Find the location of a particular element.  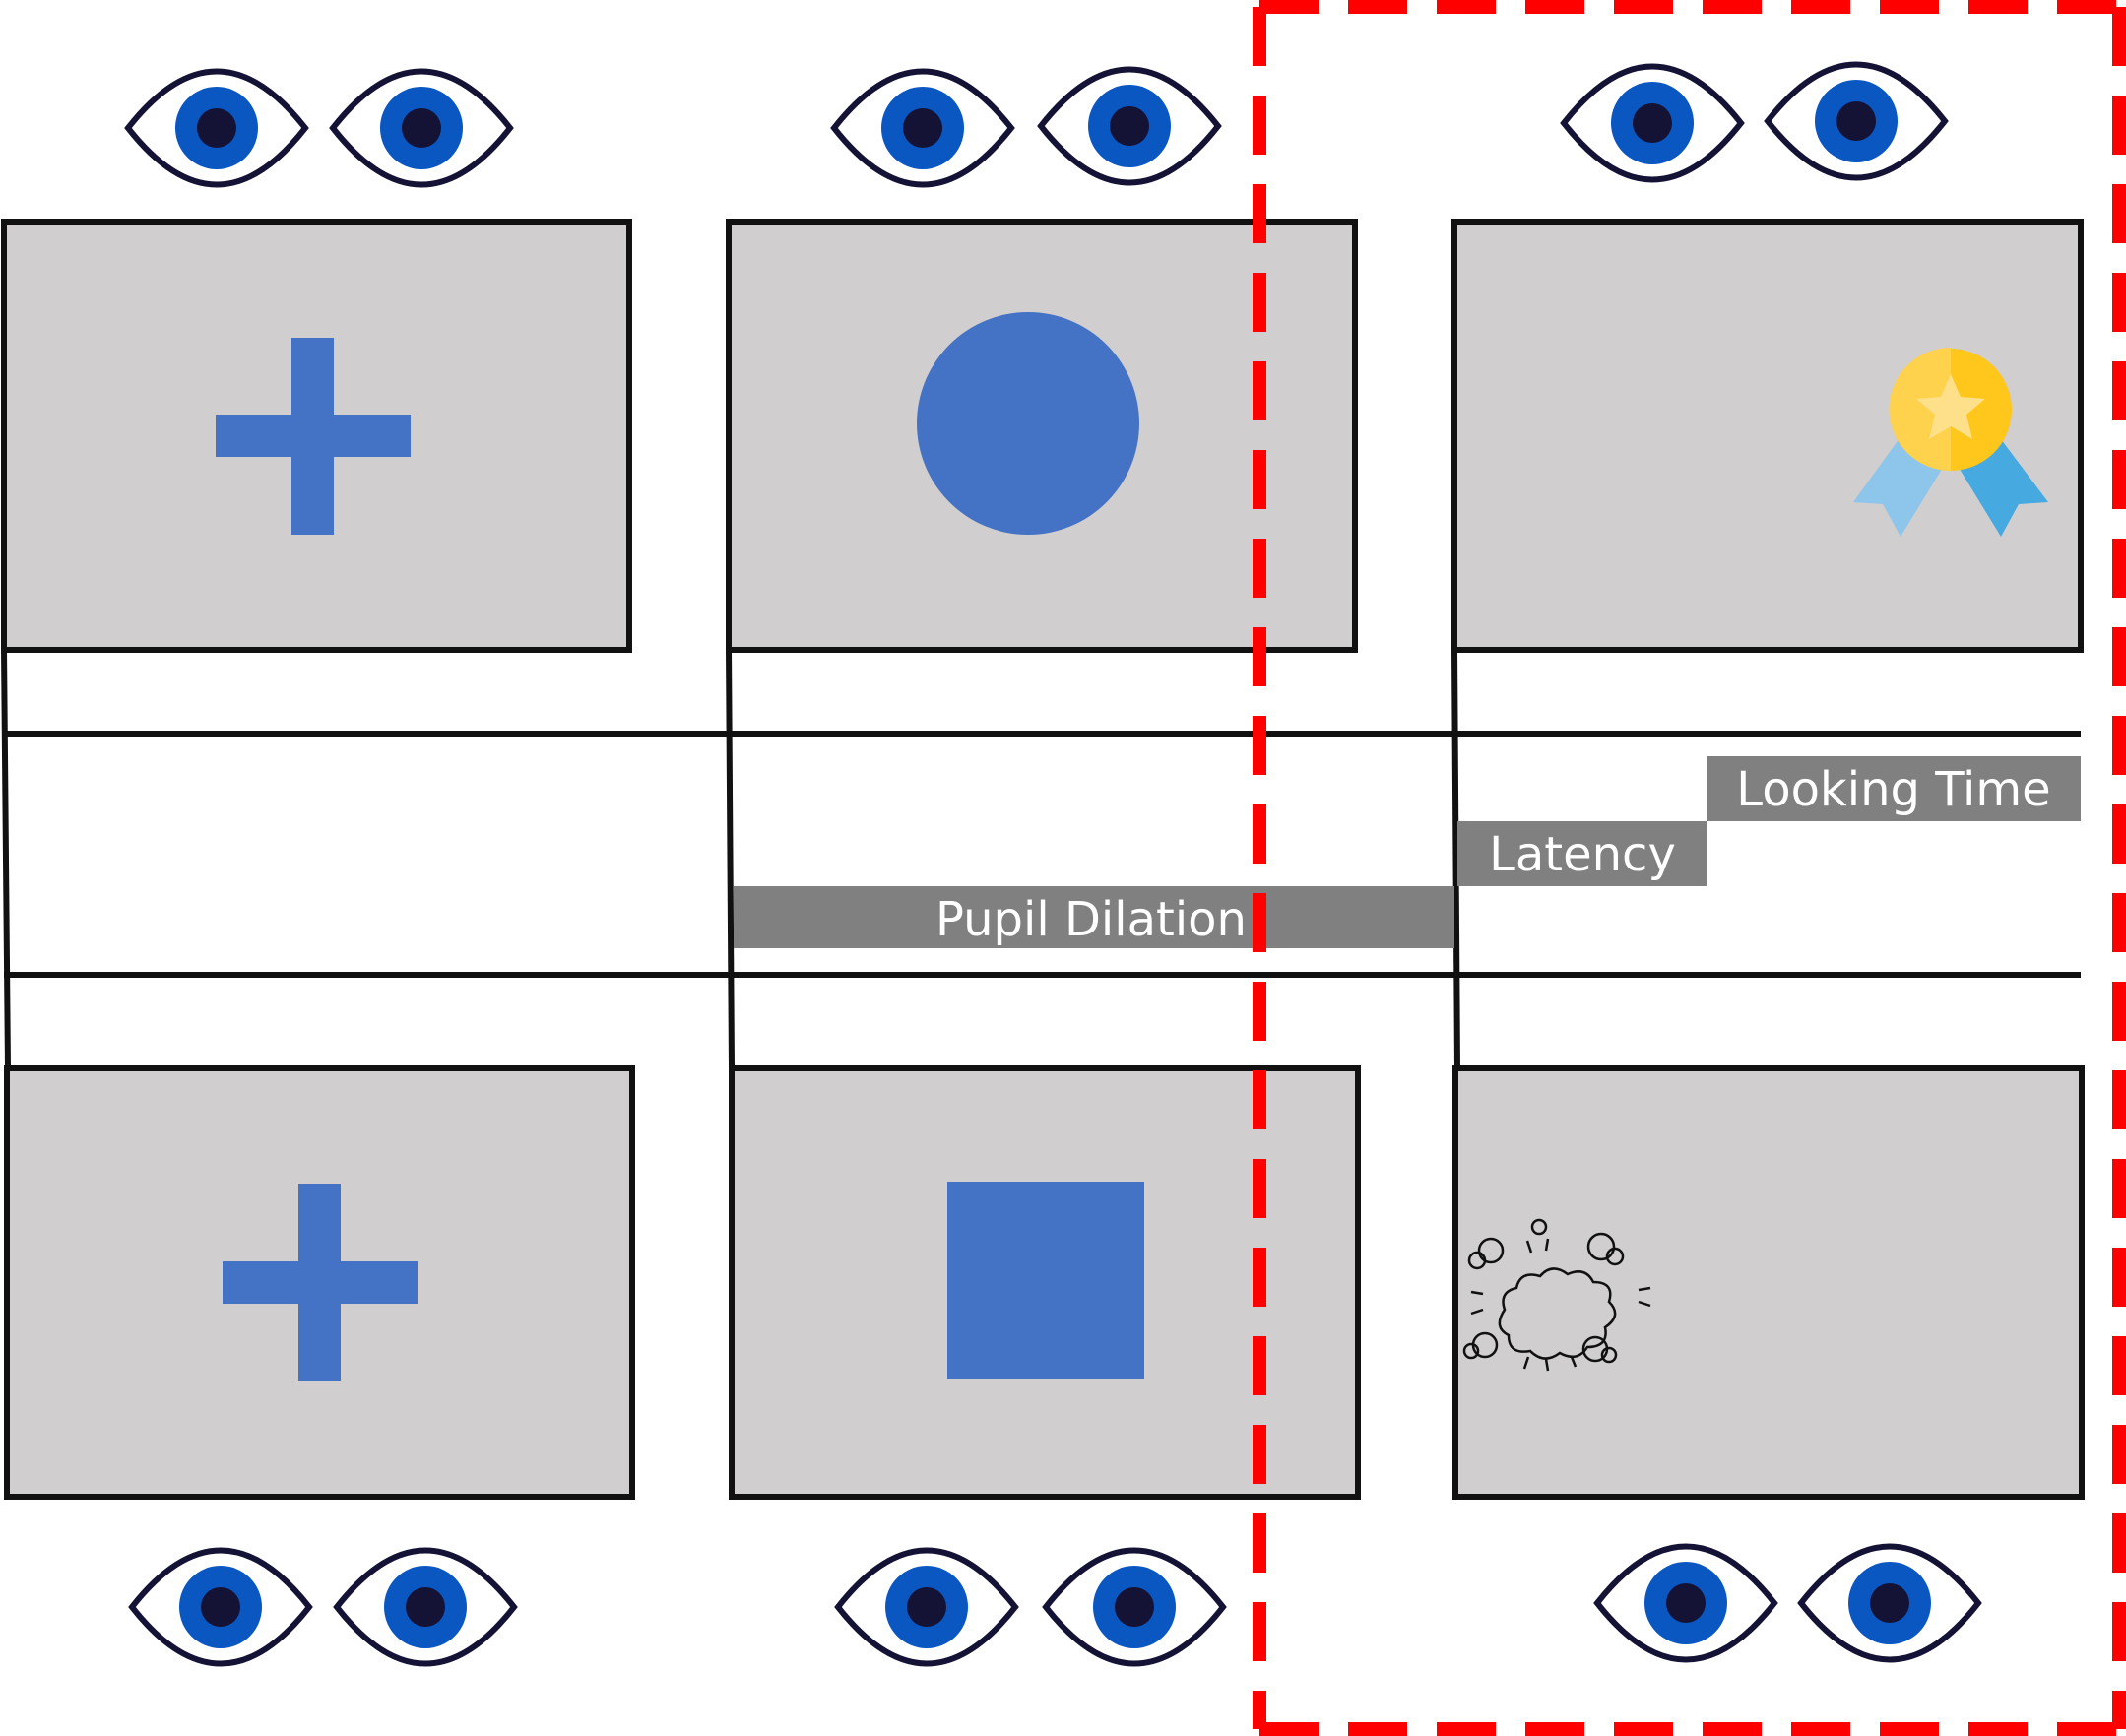

timeline-band is located at coordinates (1042, 854).